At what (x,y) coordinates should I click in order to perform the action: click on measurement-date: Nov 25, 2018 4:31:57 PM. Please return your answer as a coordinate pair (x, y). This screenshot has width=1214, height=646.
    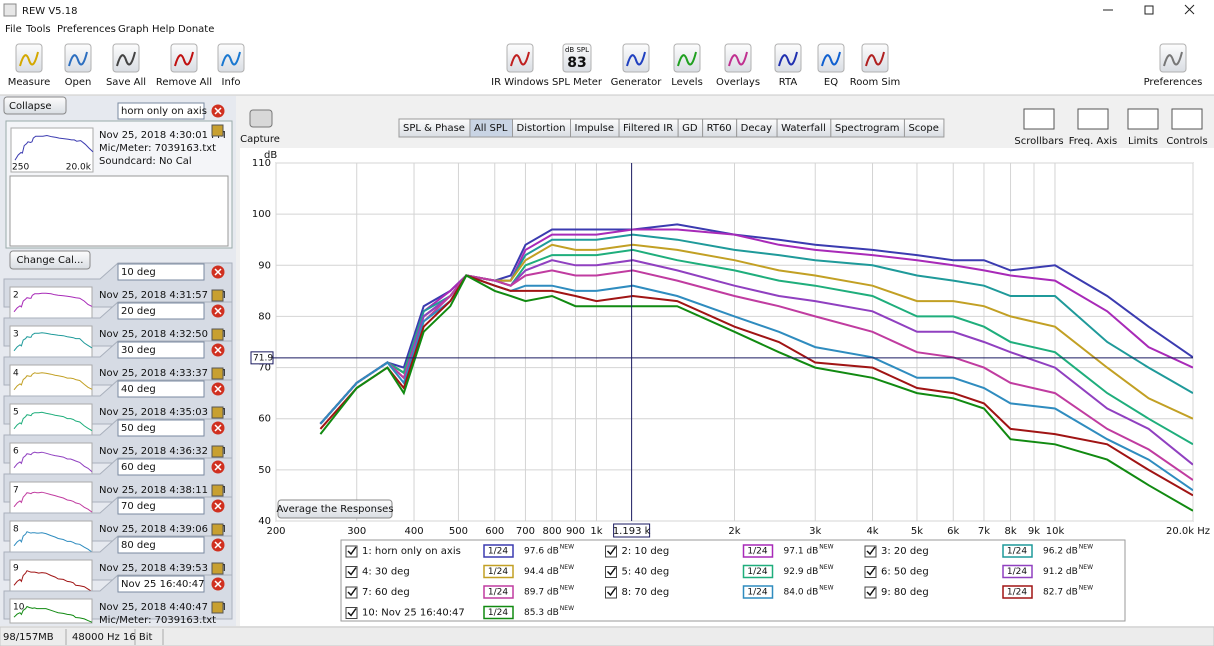
    Looking at the image, I should click on (162, 295).